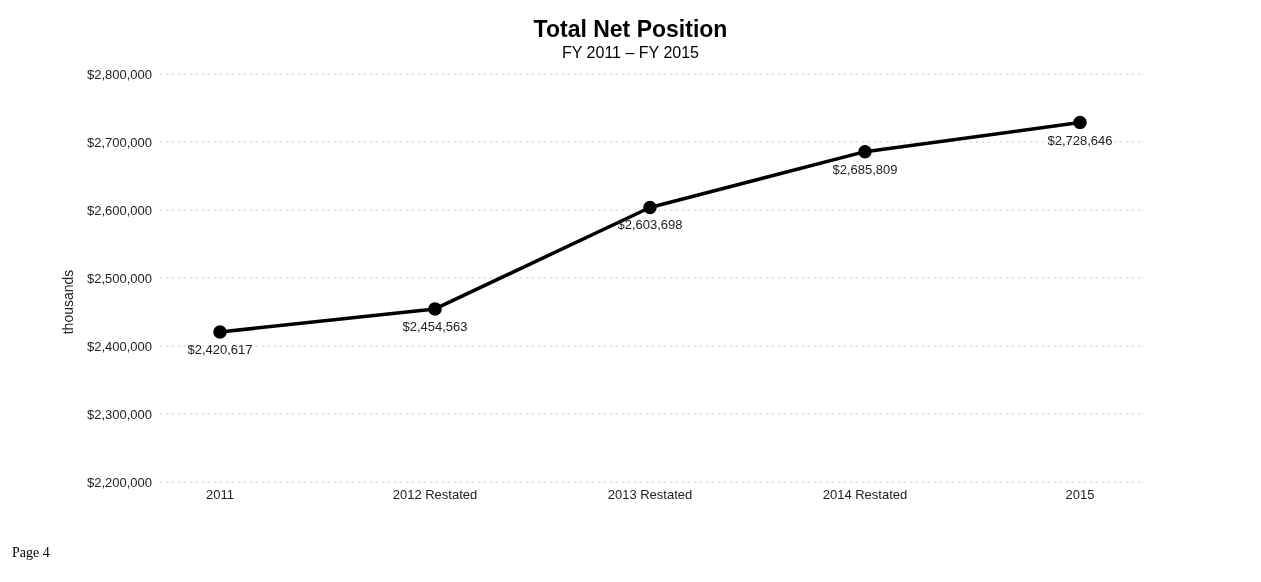 This screenshot has height=582, width=1261. What do you see at coordinates (435, 495) in the screenshot?
I see `x-tick-label: 2012 Restated` at bounding box center [435, 495].